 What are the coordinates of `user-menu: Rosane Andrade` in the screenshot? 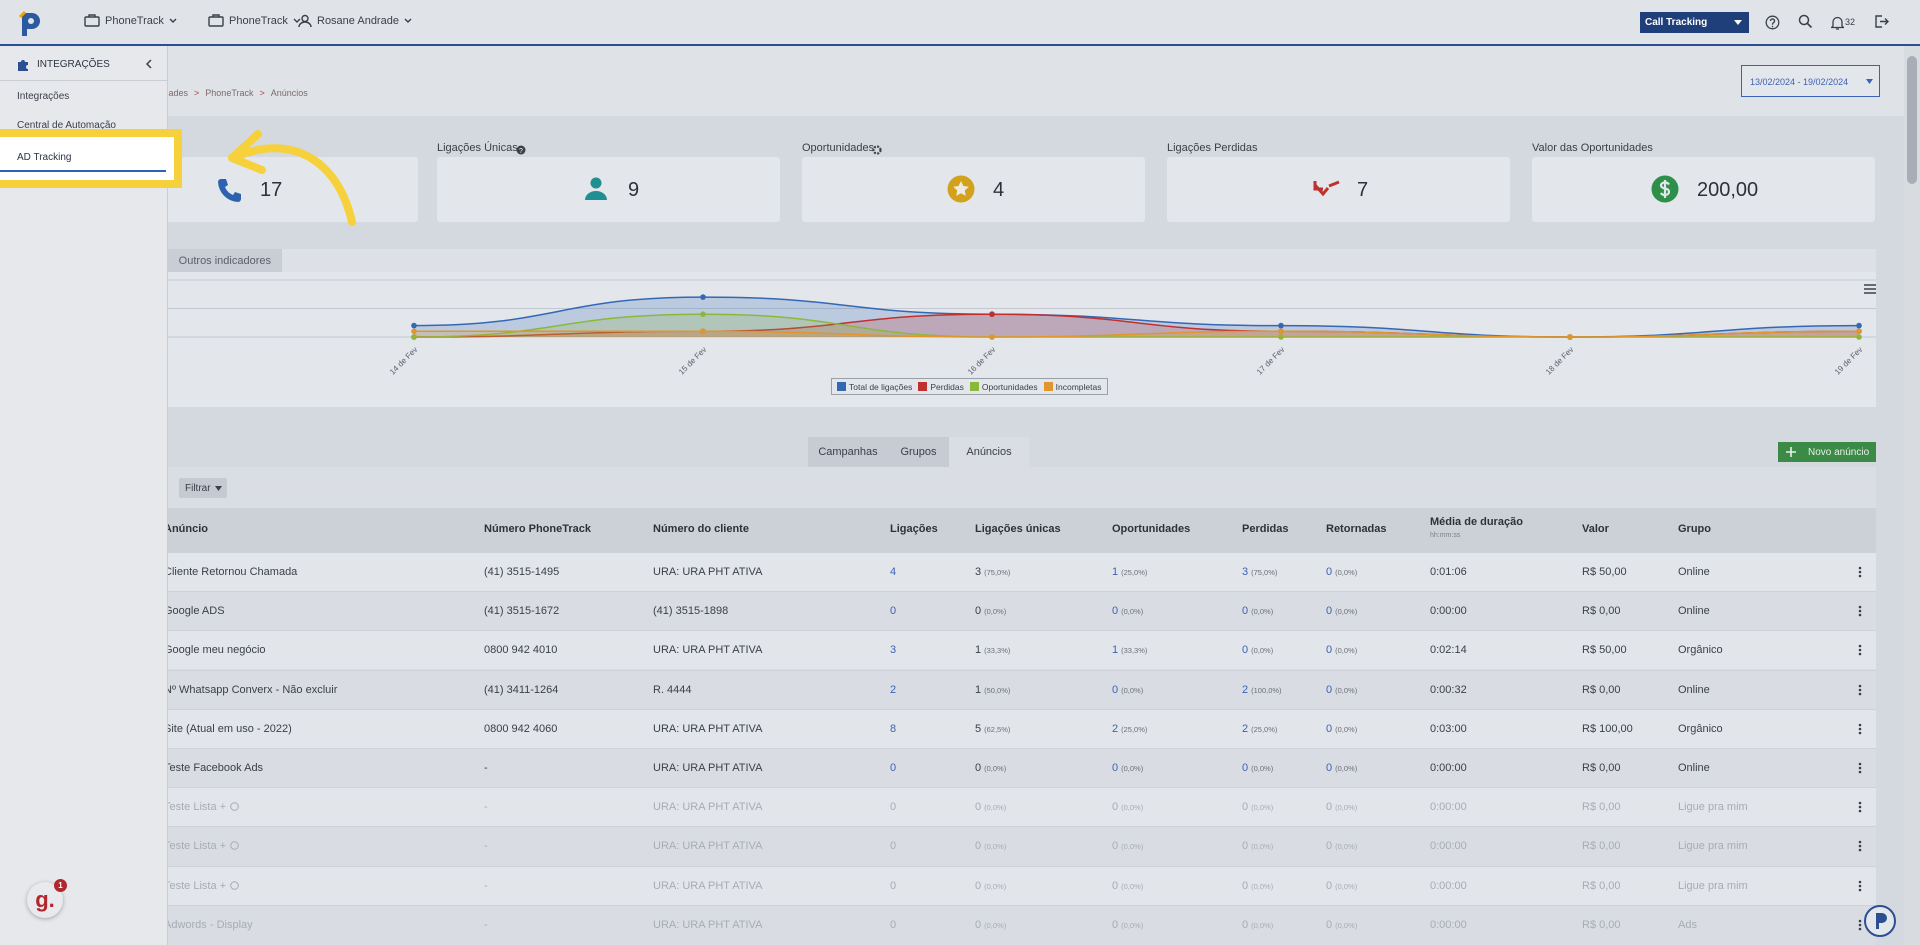 It's located at (355, 21).